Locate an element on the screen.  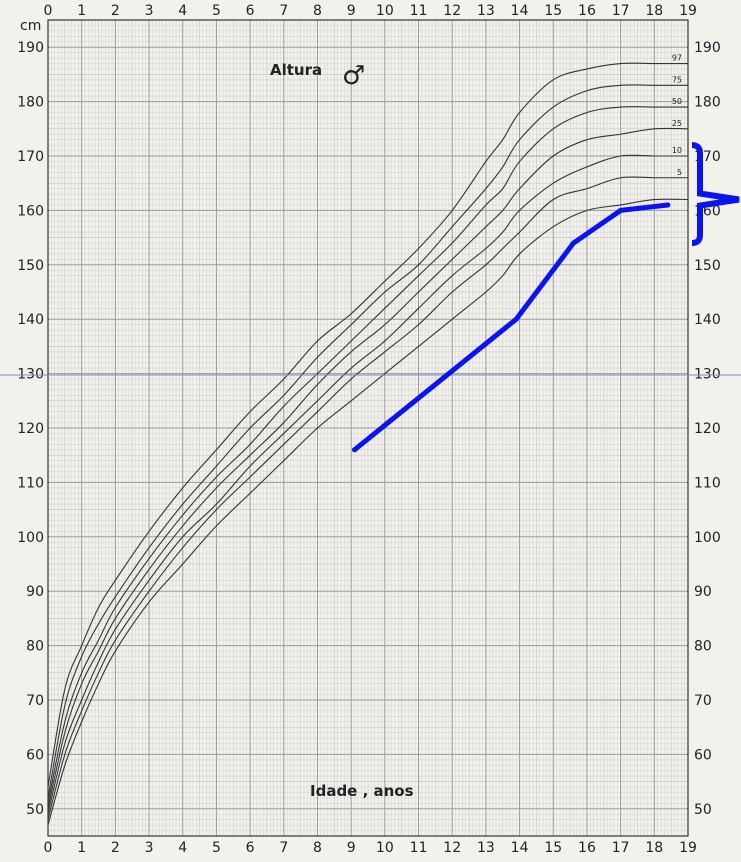
x-tick-label-top: 14 is located at coordinates (520, 11).